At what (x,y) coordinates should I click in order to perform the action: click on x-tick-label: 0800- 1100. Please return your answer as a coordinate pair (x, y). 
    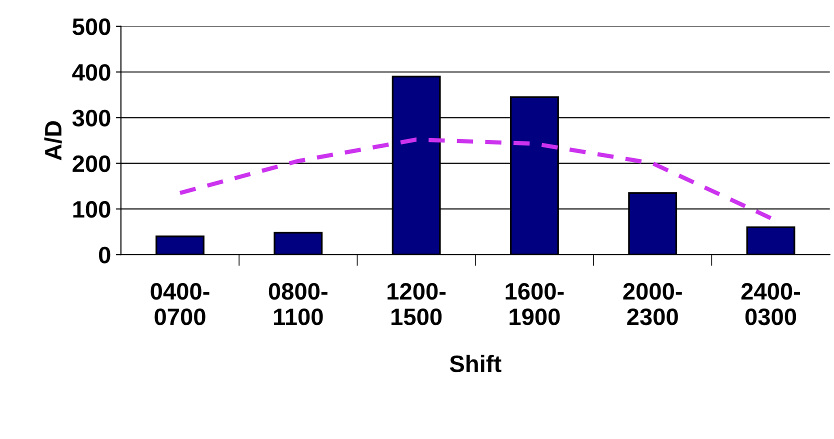
    Looking at the image, I should click on (298, 304).